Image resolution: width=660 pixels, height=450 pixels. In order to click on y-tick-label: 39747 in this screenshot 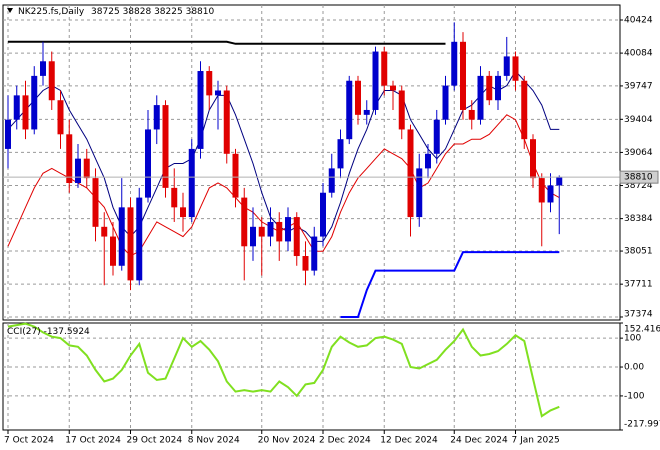, I will do `click(638, 86)`.